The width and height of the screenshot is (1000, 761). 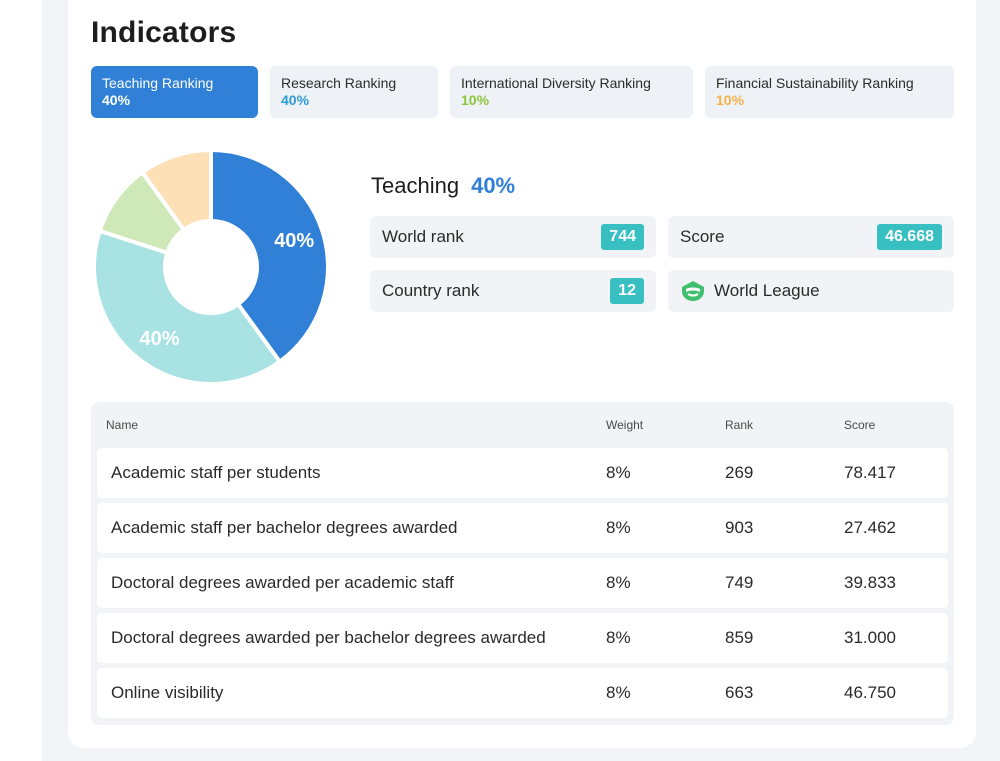 What do you see at coordinates (513, 237) in the screenshot?
I see `world-rank-box: World rank 744` at bounding box center [513, 237].